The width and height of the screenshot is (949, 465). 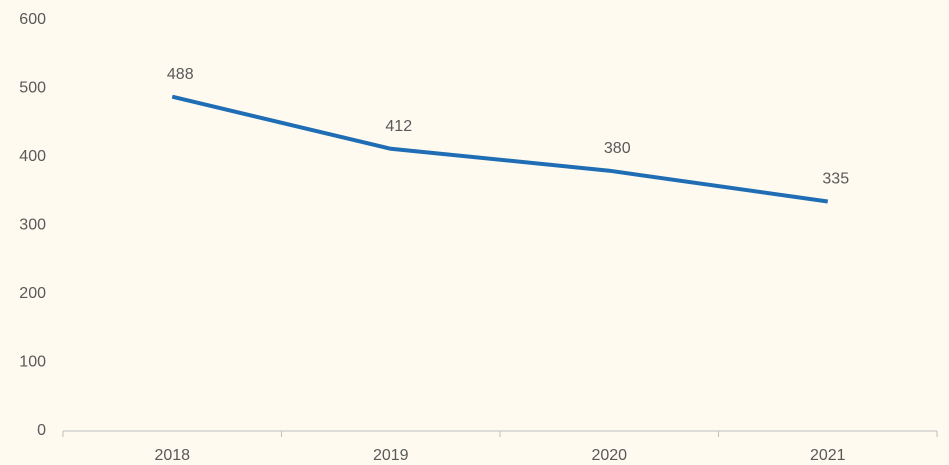 I want to click on y-tick-label: 600, so click(x=32, y=19).